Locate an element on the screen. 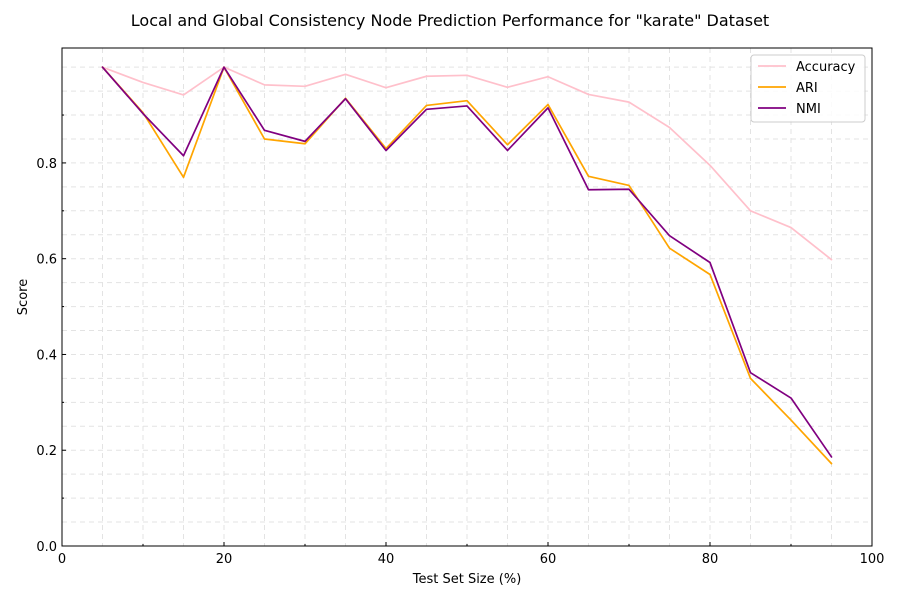 This screenshot has height=600, width=900. x-tick-label: 0 is located at coordinates (62, 559).